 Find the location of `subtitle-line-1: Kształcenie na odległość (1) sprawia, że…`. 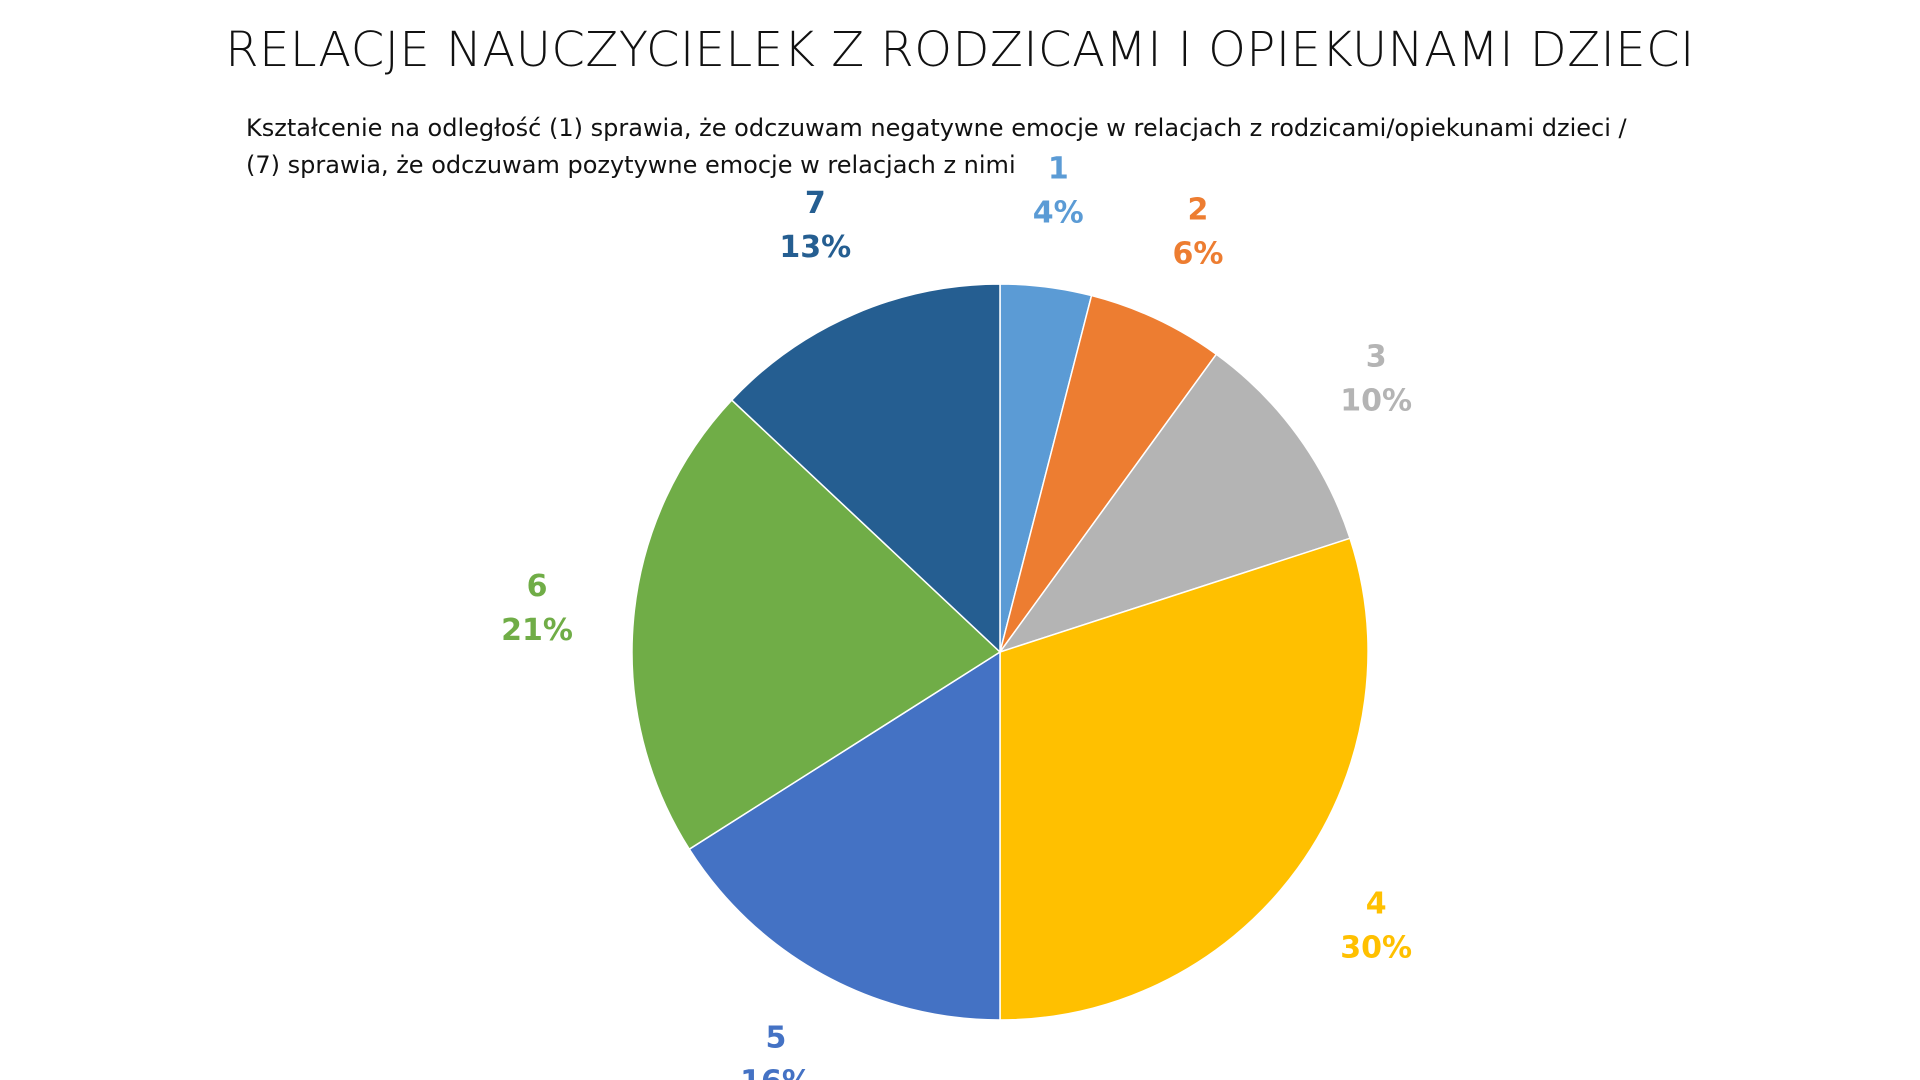

subtitle-line-1: Kształcenie na odległość (1) sprawia, że… is located at coordinates (936, 128).